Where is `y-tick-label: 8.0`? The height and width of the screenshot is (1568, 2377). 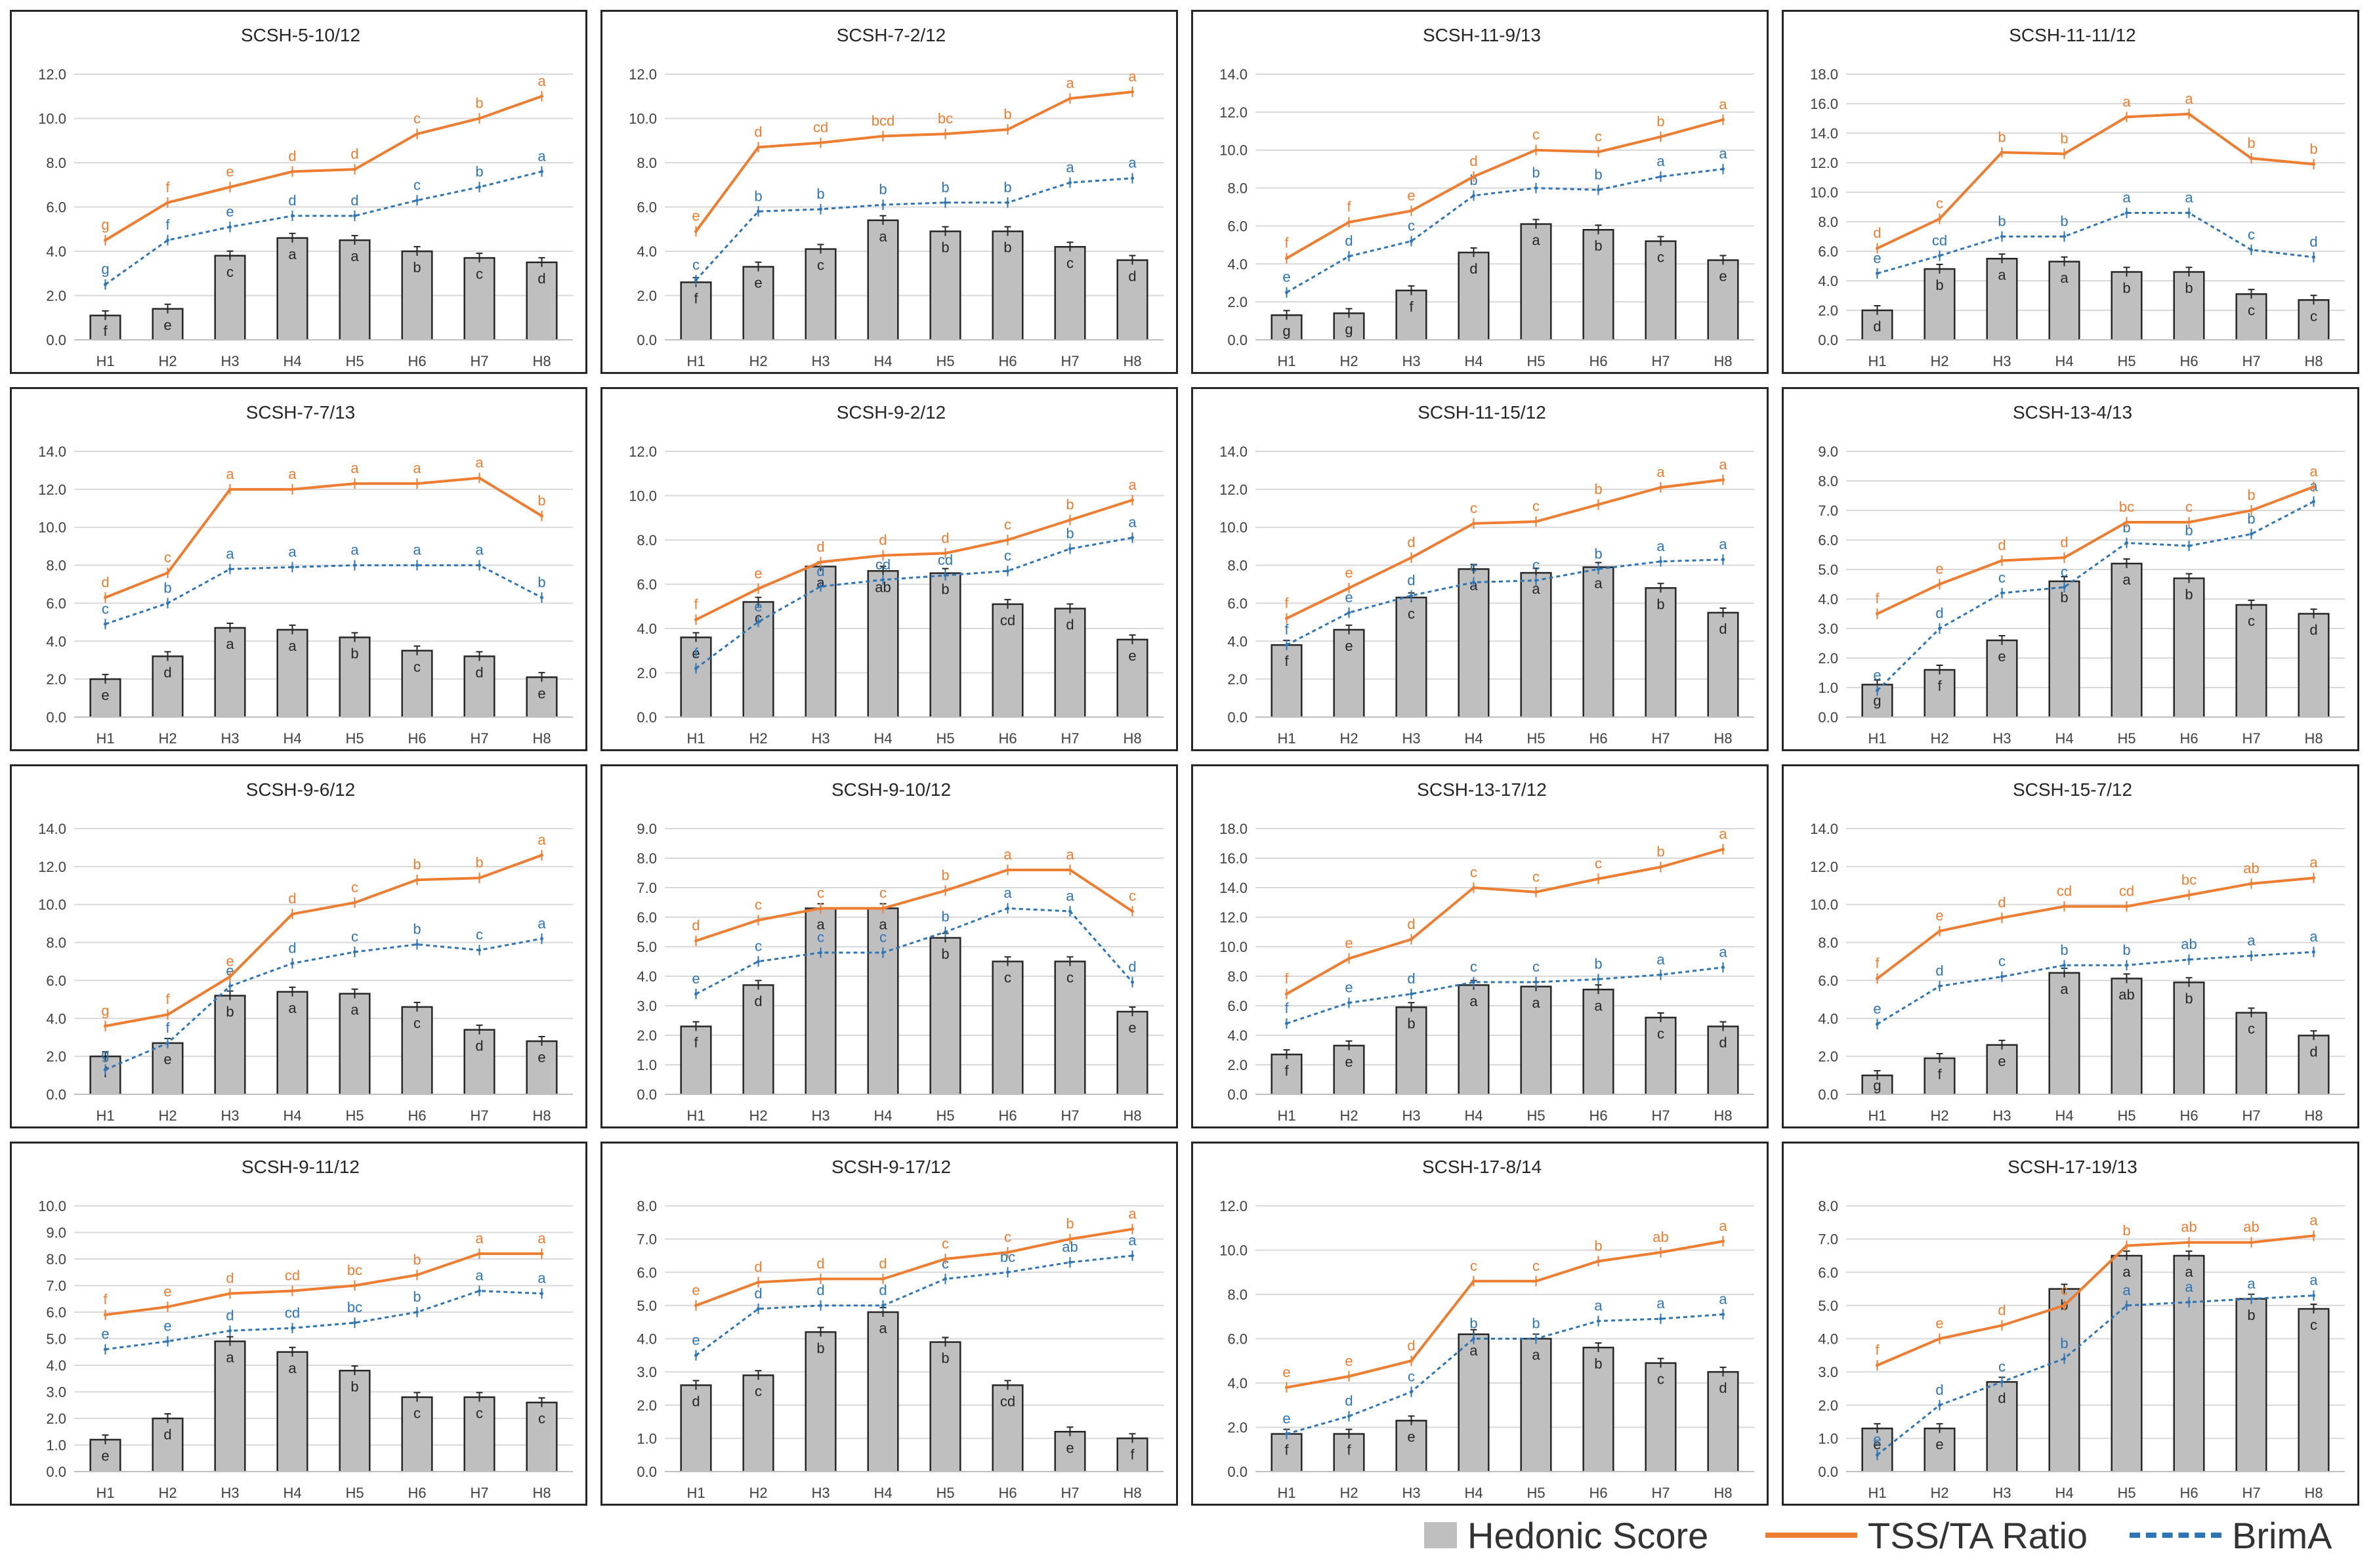 y-tick-label: 8.0 is located at coordinates (56, 566).